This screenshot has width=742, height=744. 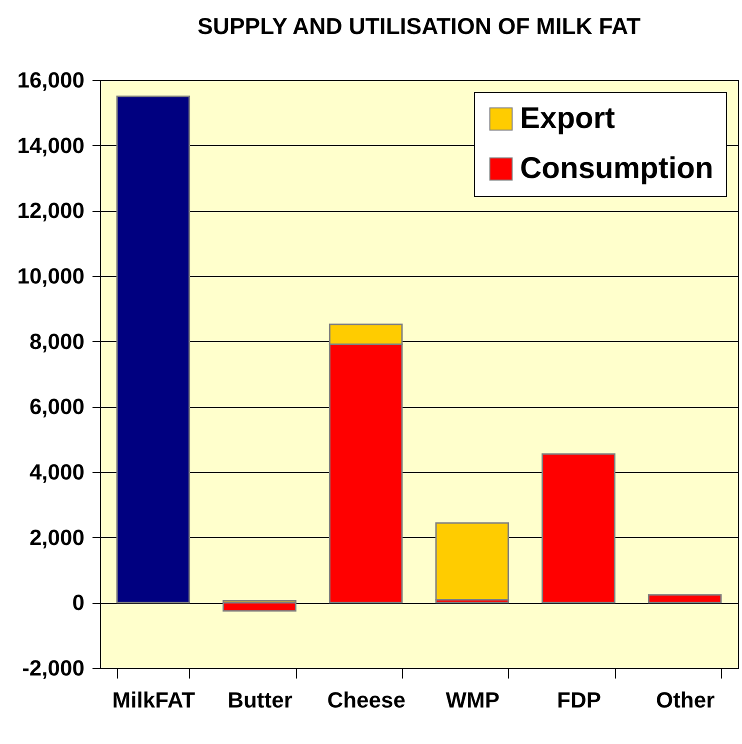 What do you see at coordinates (366, 700) in the screenshot?
I see `x-tick-label: Cheese` at bounding box center [366, 700].